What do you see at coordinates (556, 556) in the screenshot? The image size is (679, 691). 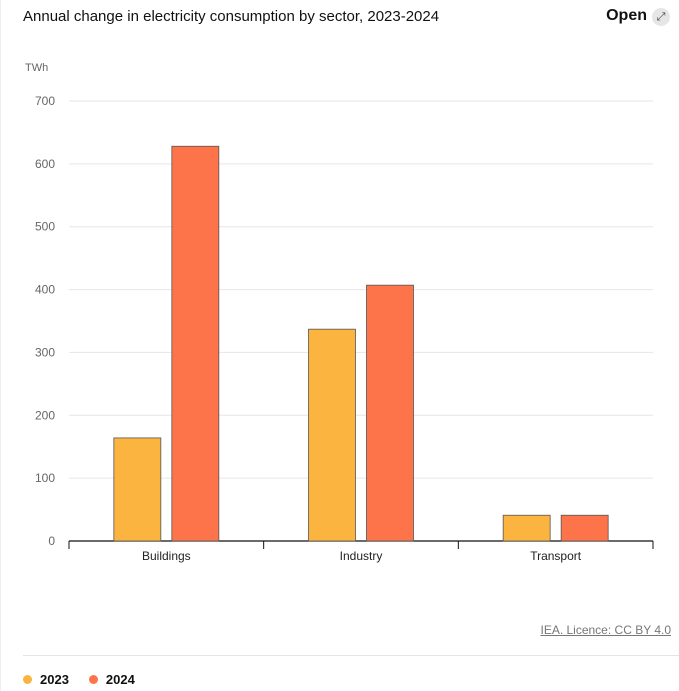 I see `x-tick-label: Transport` at bounding box center [556, 556].